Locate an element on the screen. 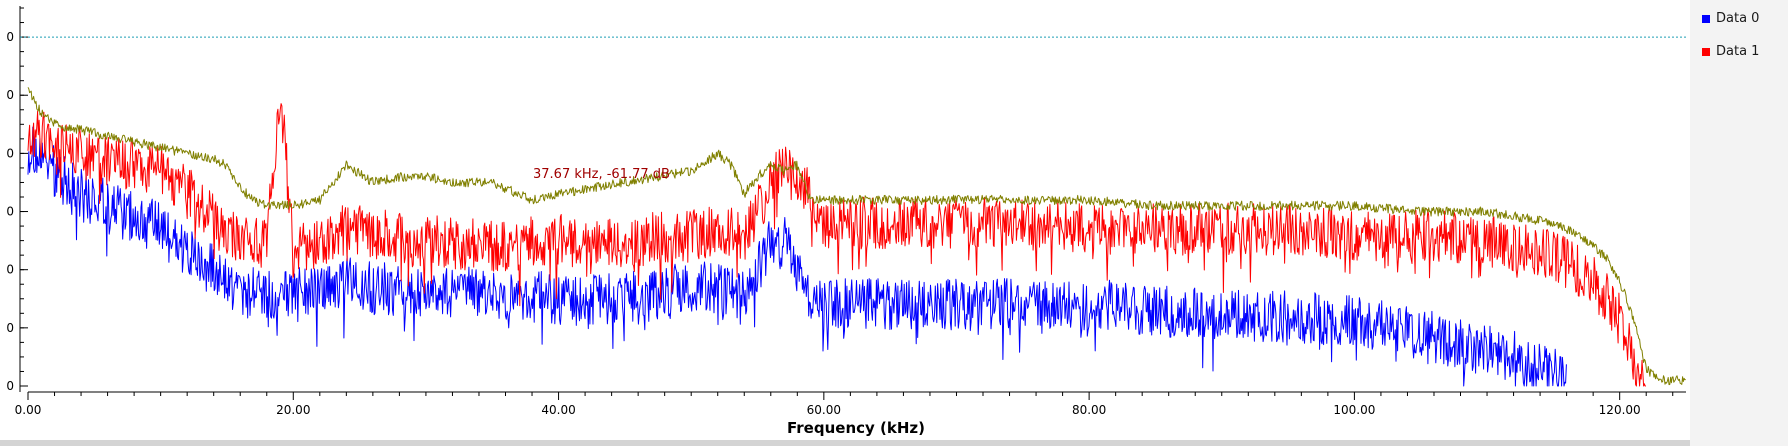  x-tick-label: 100.00 is located at coordinates (1354, 410).